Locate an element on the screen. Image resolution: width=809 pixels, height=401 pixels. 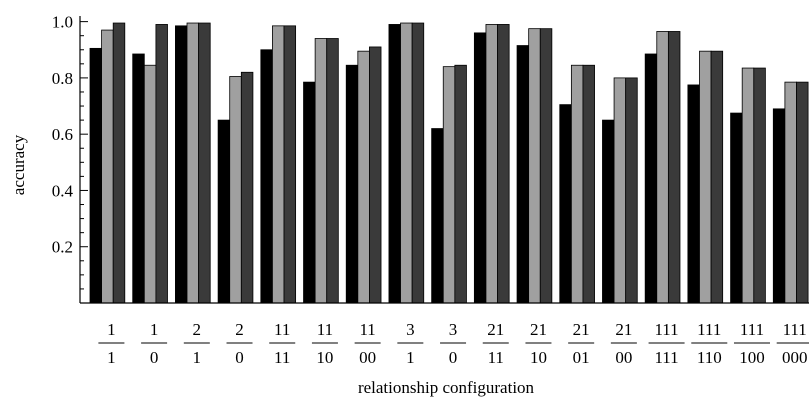
y-tick-label: 0.4 is located at coordinates (63, 190).